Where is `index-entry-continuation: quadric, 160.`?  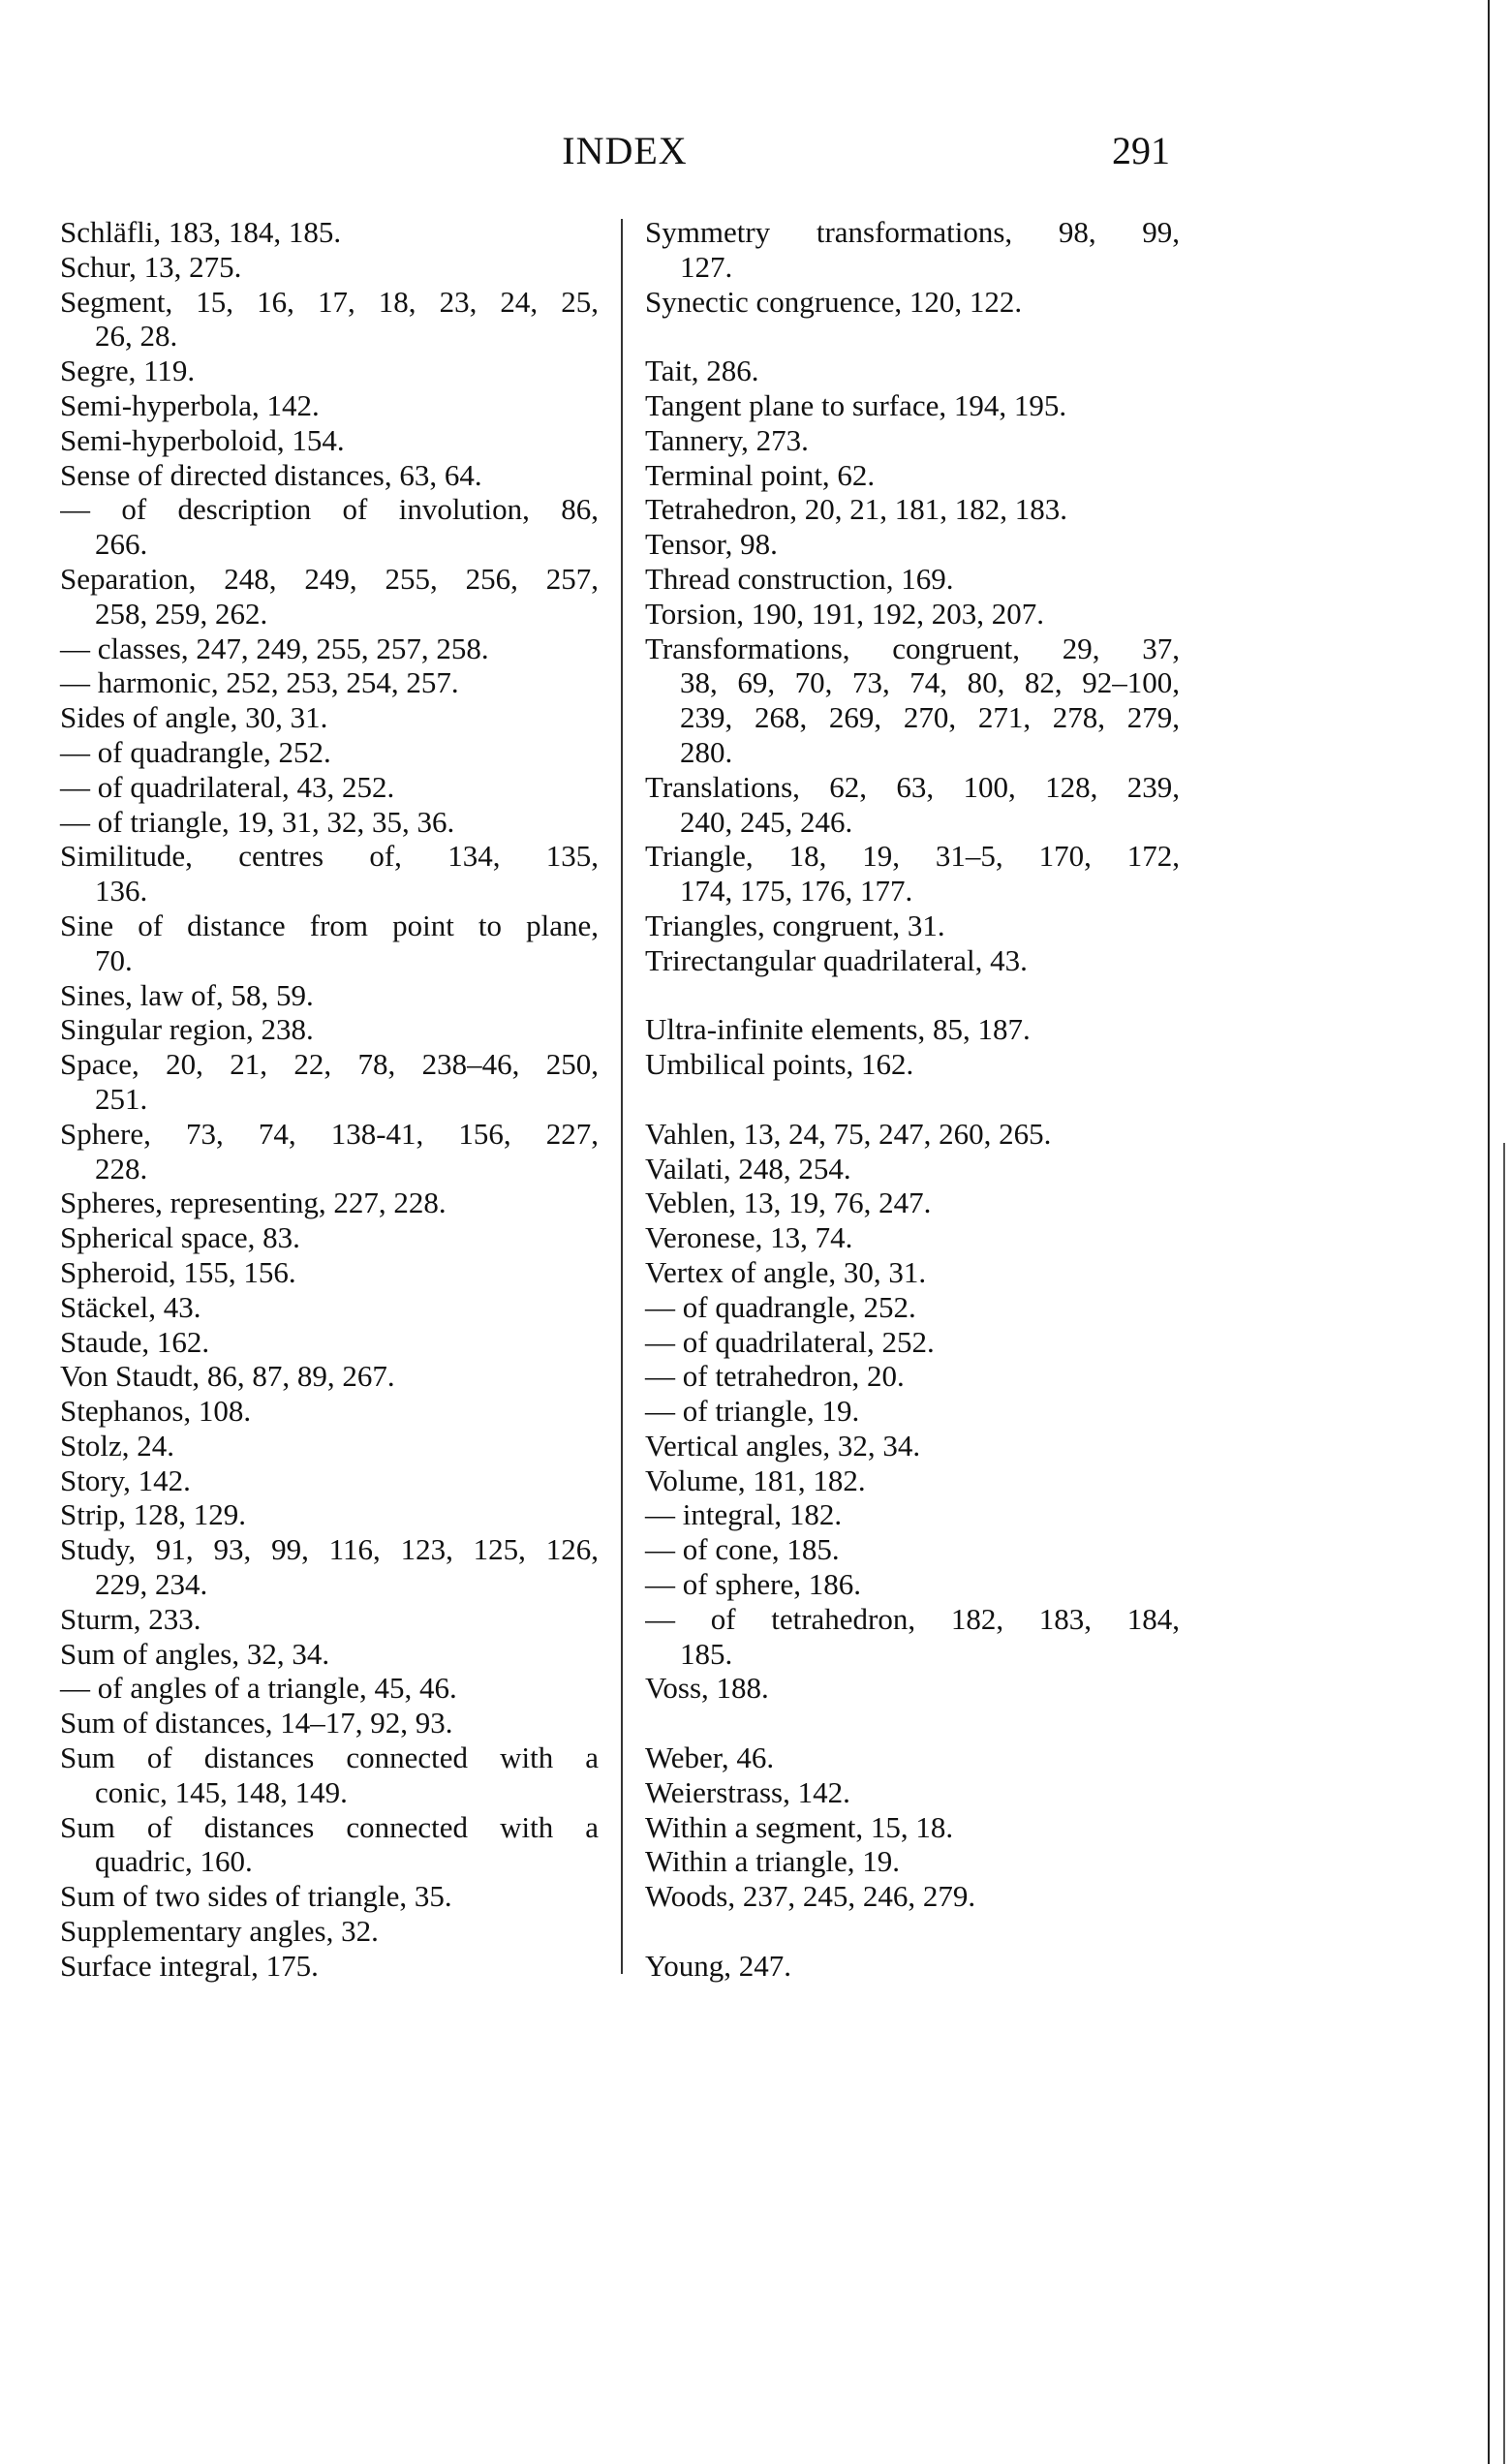
index-entry-continuation: quadric, 160. is located at coordinates (174, 1862).